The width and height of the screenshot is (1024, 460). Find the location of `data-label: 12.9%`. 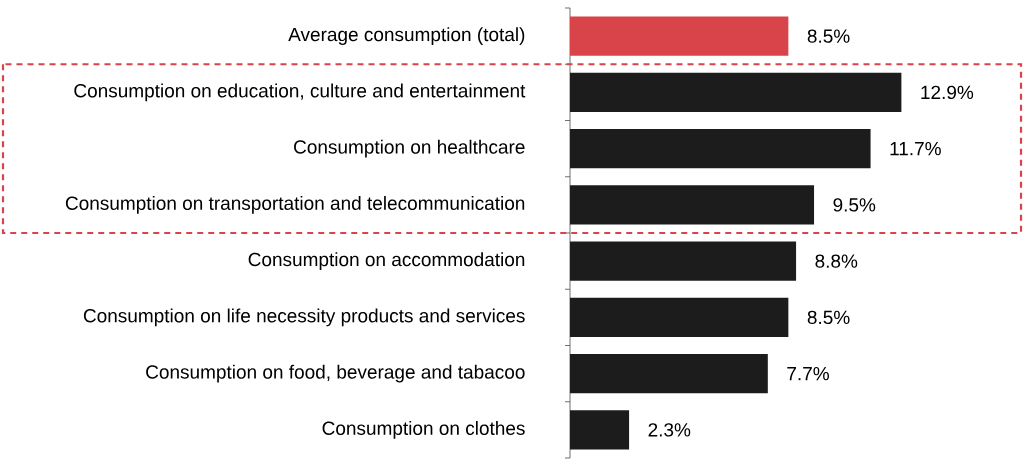

data-label: 12.9% is located at coordinates (947, 92).